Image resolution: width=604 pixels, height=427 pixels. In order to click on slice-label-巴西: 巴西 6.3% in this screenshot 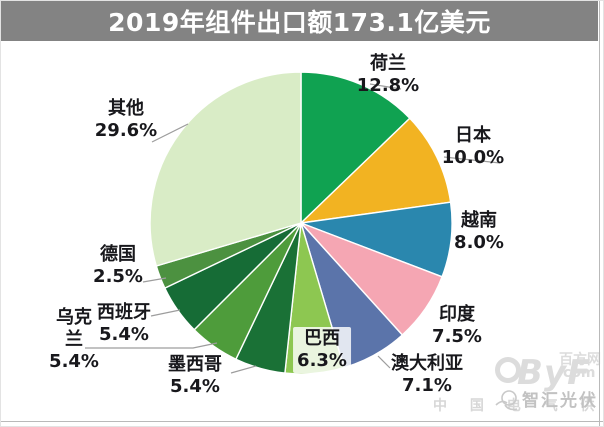, I will do `click(322, 350)`.